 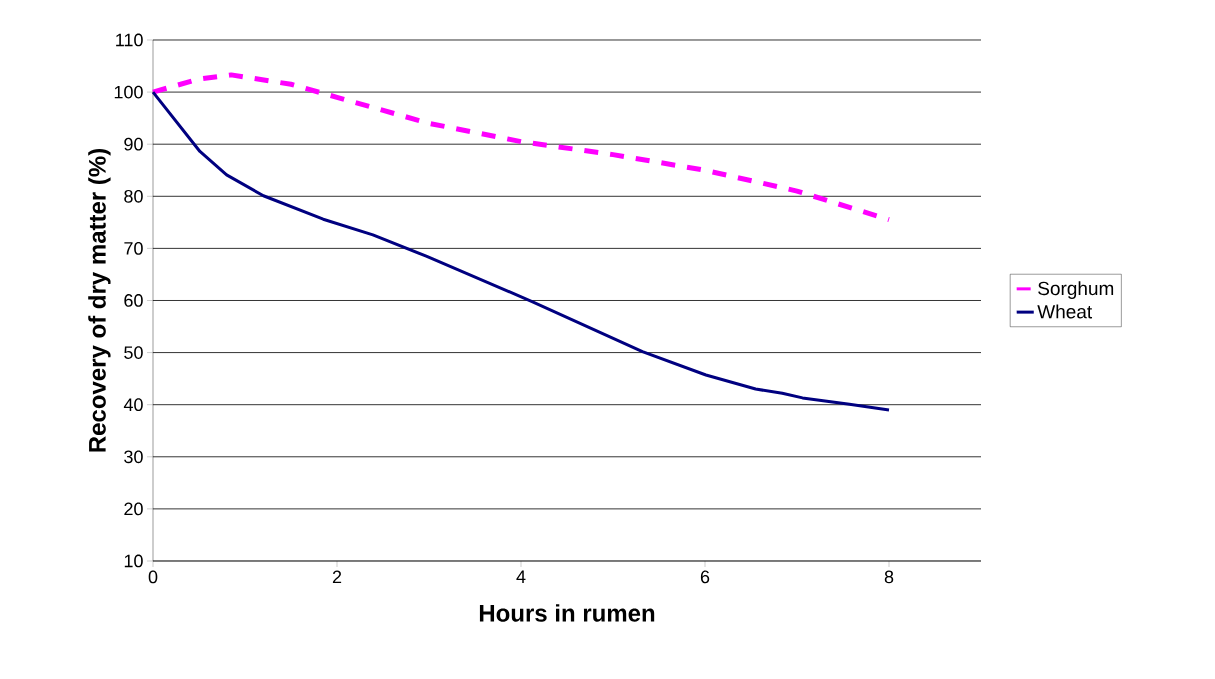 I want to click on x-tick-label: 2, so click(x=337, y=577).